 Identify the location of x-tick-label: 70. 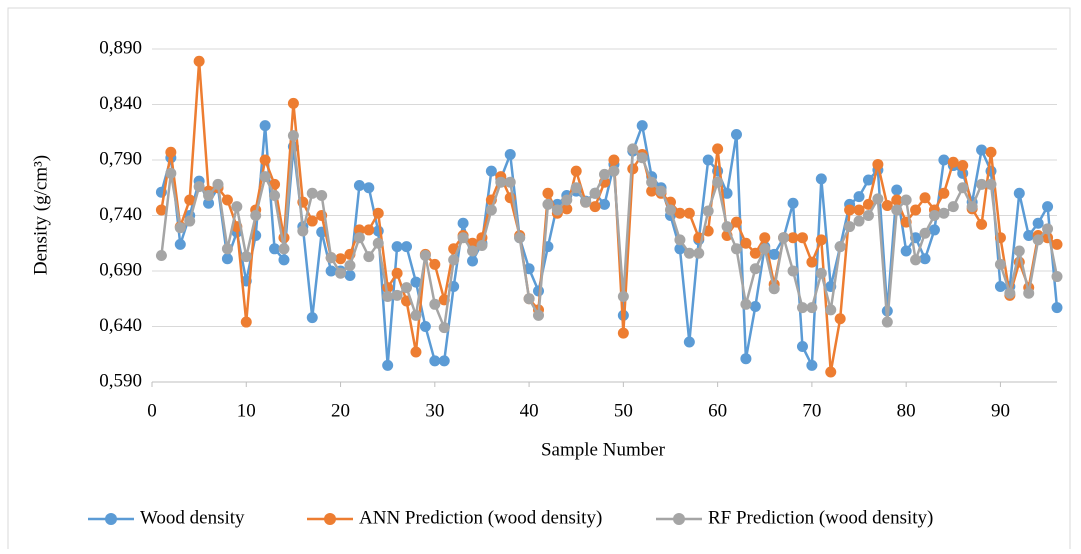
(811, 410).